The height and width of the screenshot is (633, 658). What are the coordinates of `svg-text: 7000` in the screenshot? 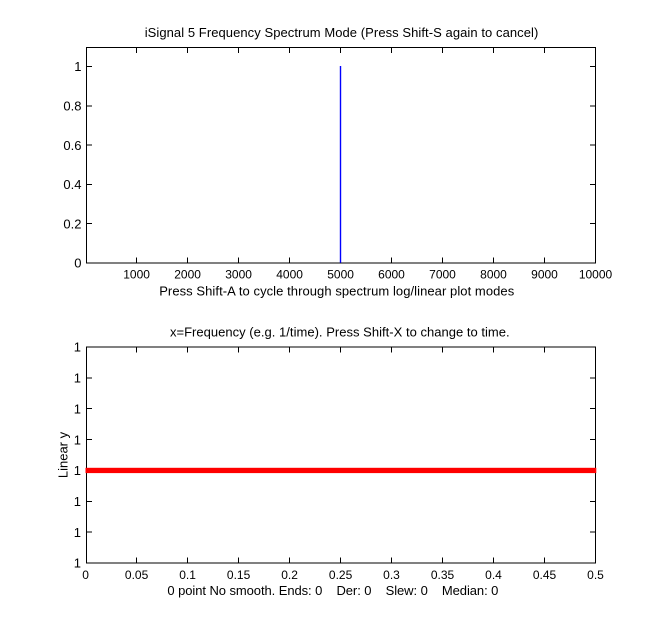 It's located at (442, 275).